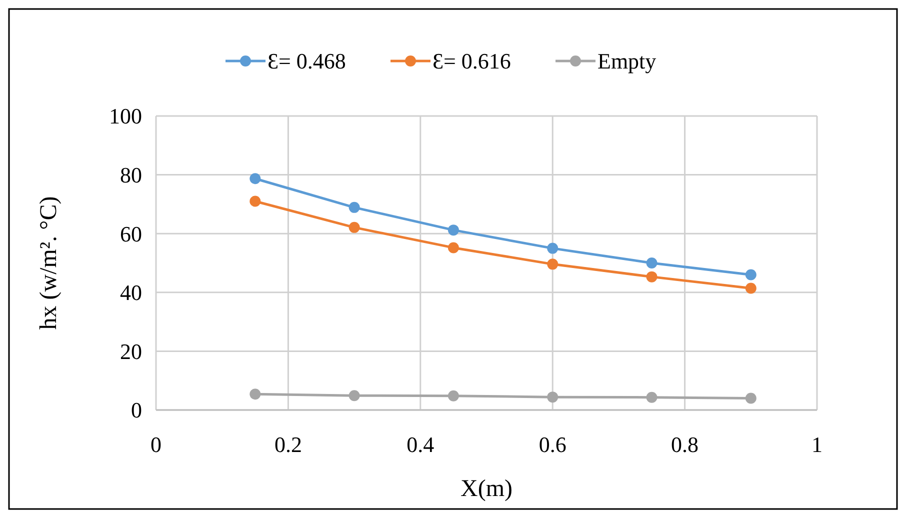 The image size is (906, 518). What do you see at coordinates (156, 444) in the screenshot?
I see `x-tick-label: 0` at bounding box center [156, 444].